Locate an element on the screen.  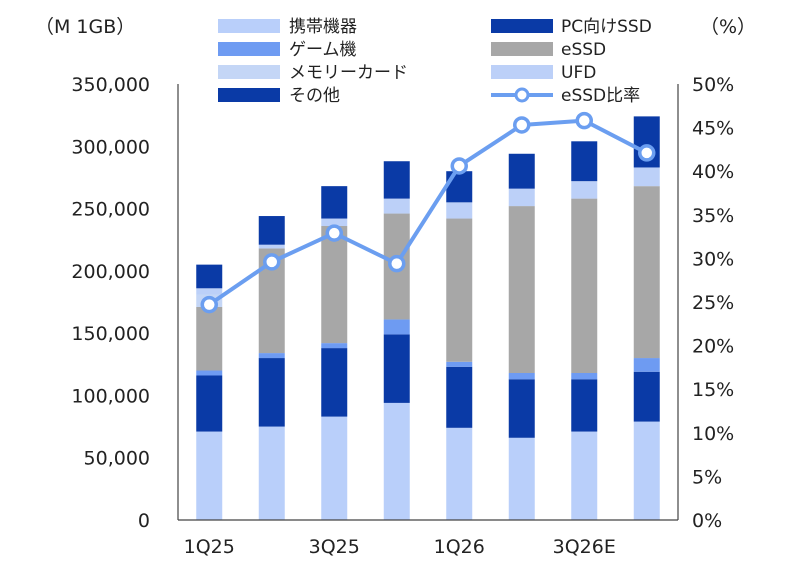
right-tick-label: 15% is located at coordinates (713, 390).